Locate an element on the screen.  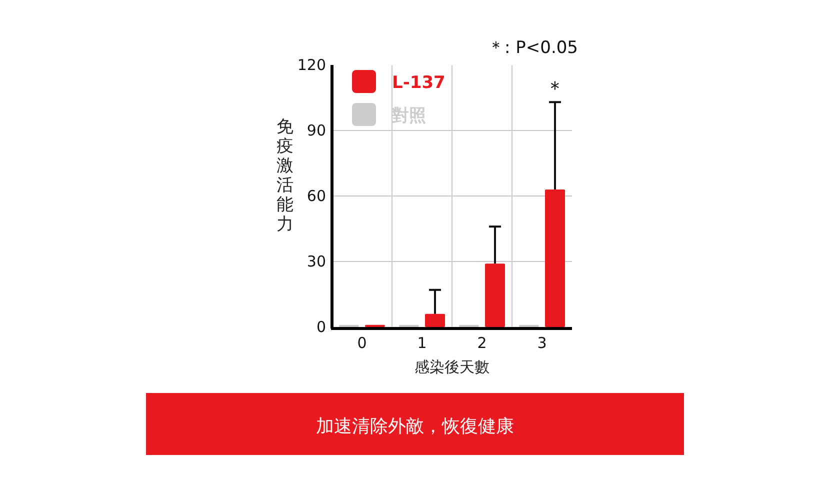
text: 加速清除外敵，恢復健康 is located at coordinates (415, 426).